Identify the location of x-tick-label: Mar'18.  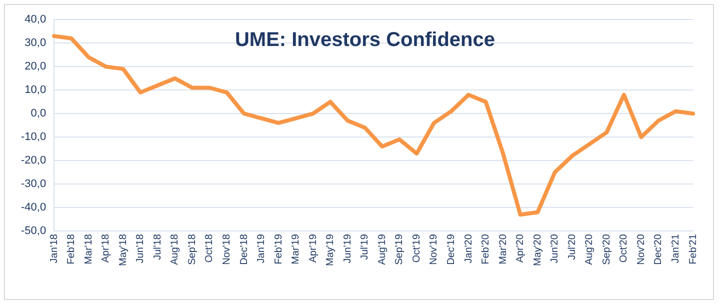
(88, 249).